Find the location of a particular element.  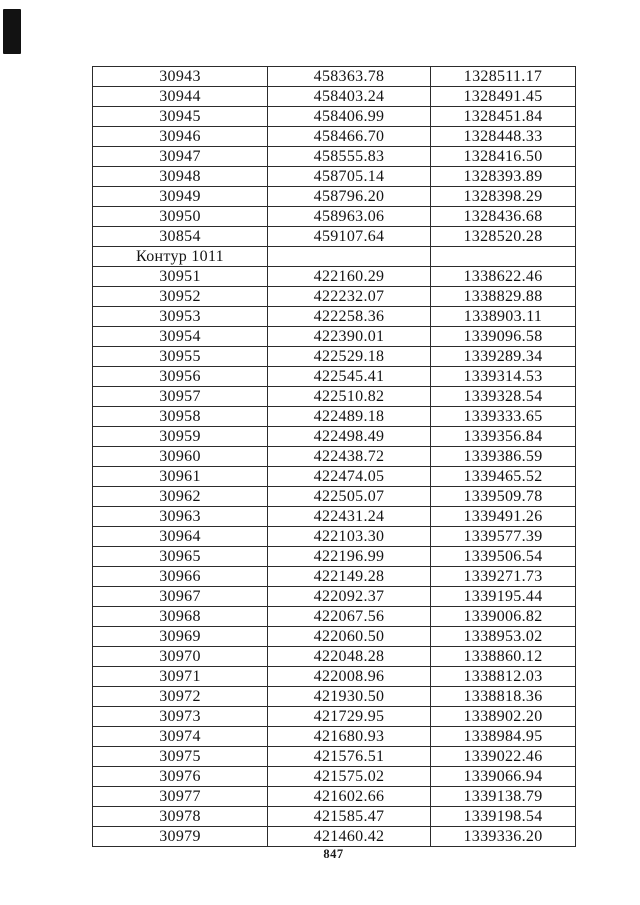

table-row: 30949 458796.20 1328398.29 is located at coordinates (334, 196).